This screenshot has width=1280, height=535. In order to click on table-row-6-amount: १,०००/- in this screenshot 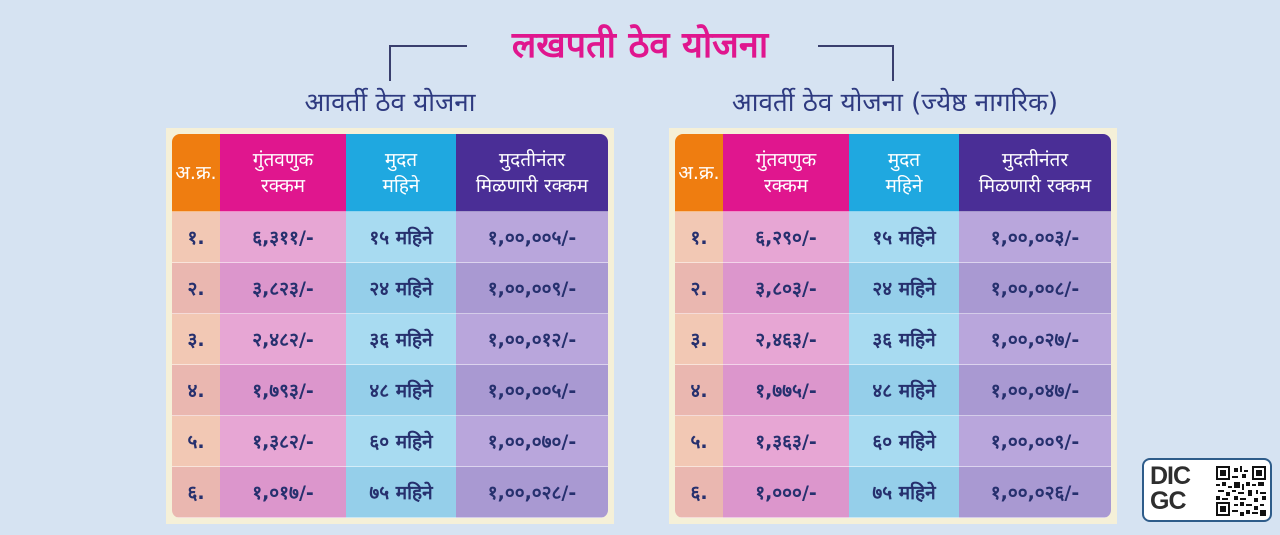, I will do `click(786, 492)`.